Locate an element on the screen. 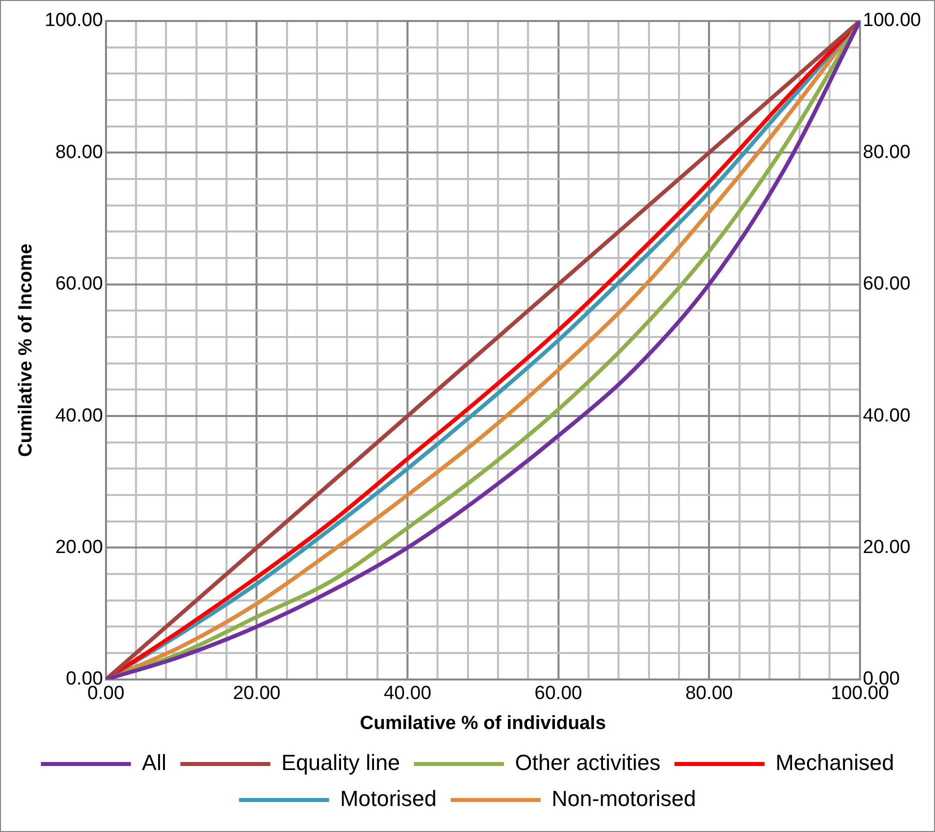 This screenshot has height=832, width=935. legend-label: Non-motorised is located at coordinates (624, 799).